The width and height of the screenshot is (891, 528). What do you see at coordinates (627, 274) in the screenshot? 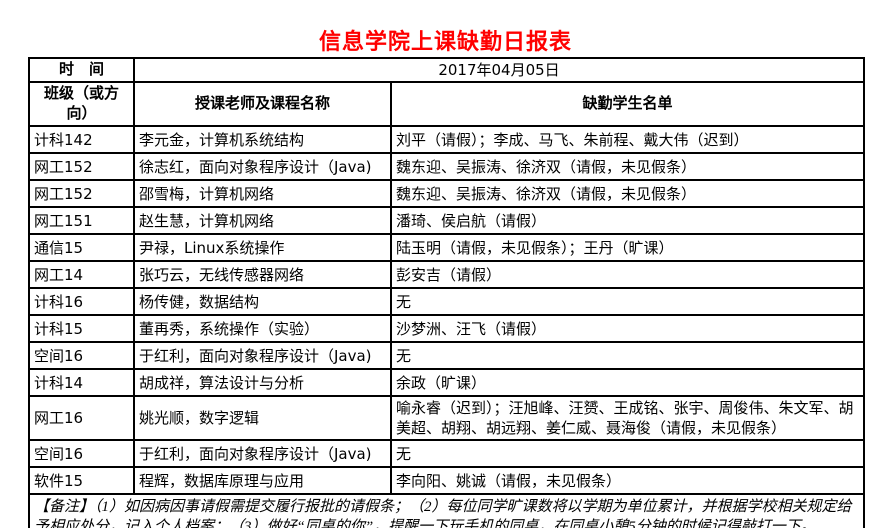
I see `absent-students-cell: 彭安吉（请假）` at bounding box center [627, 274].